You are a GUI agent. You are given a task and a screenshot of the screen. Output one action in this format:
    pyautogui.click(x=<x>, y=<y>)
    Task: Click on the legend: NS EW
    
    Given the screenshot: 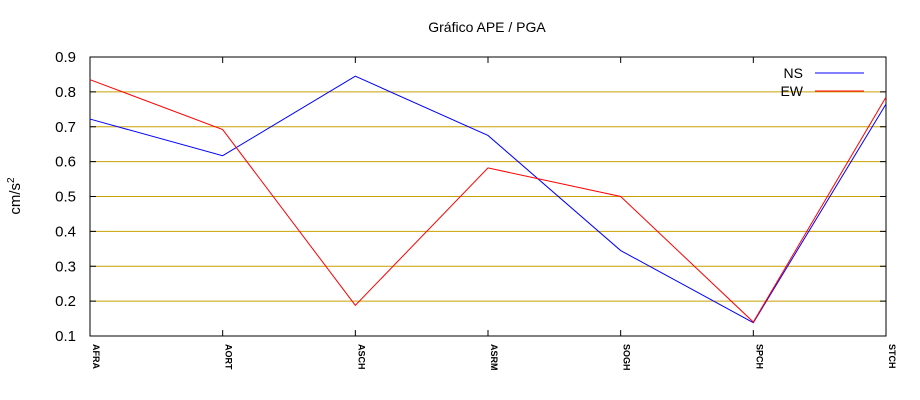 What is the action you would take?
    pyautogui.click(x=822, y=82)
    